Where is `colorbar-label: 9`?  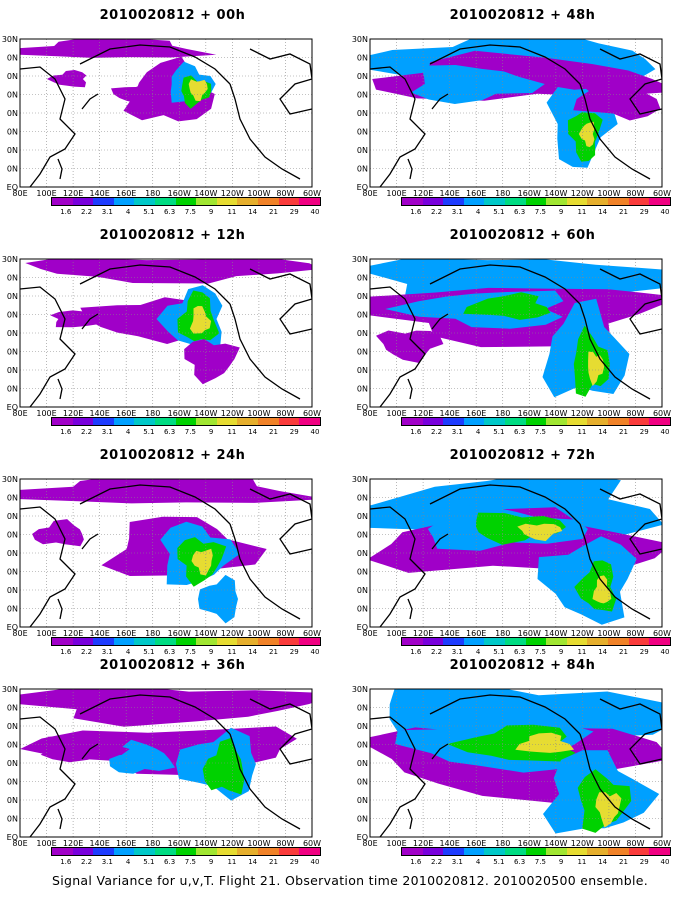
colorbar-label: 9 is located at coordinates (561, 652).